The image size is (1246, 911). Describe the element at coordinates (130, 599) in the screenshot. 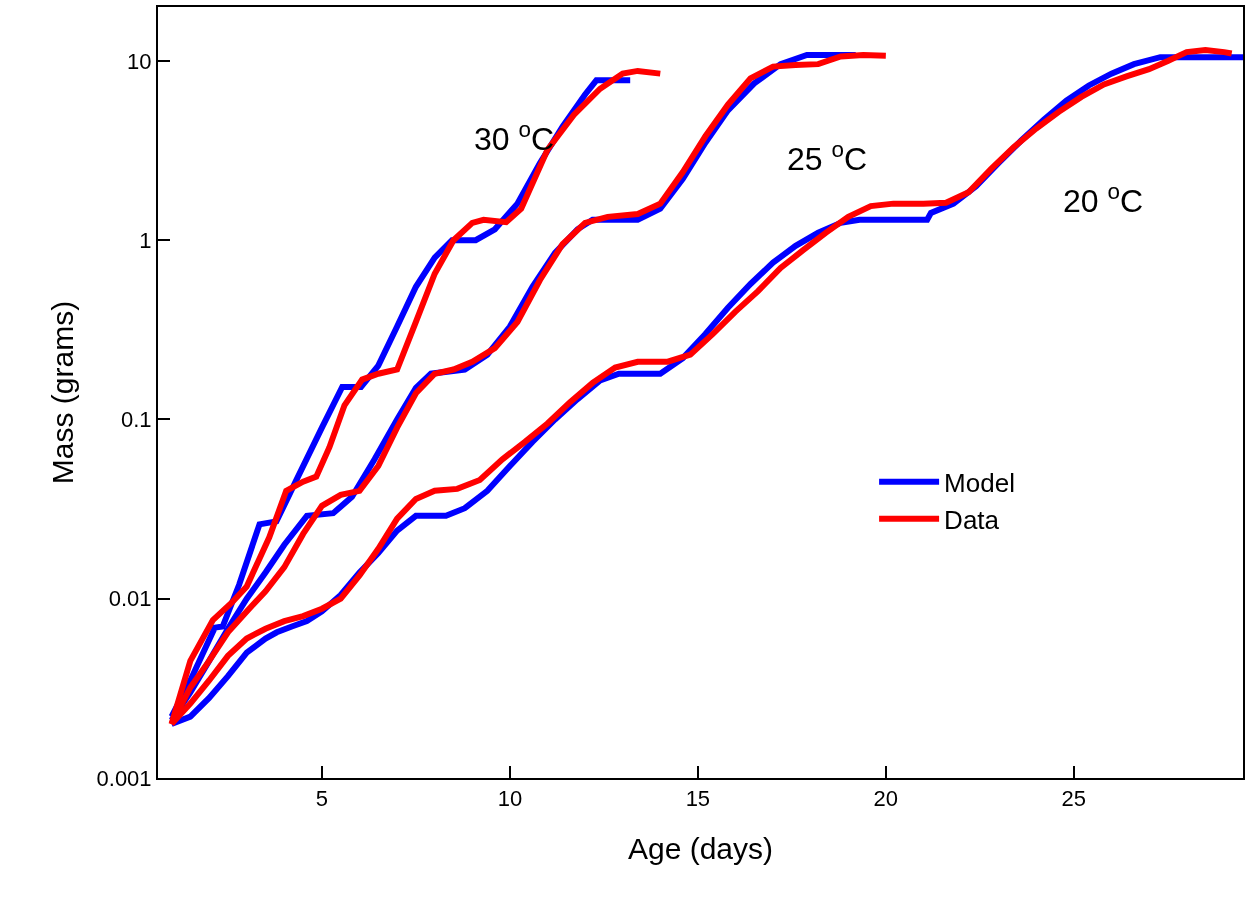

I see `y-tick-label: 0.01` at that location.